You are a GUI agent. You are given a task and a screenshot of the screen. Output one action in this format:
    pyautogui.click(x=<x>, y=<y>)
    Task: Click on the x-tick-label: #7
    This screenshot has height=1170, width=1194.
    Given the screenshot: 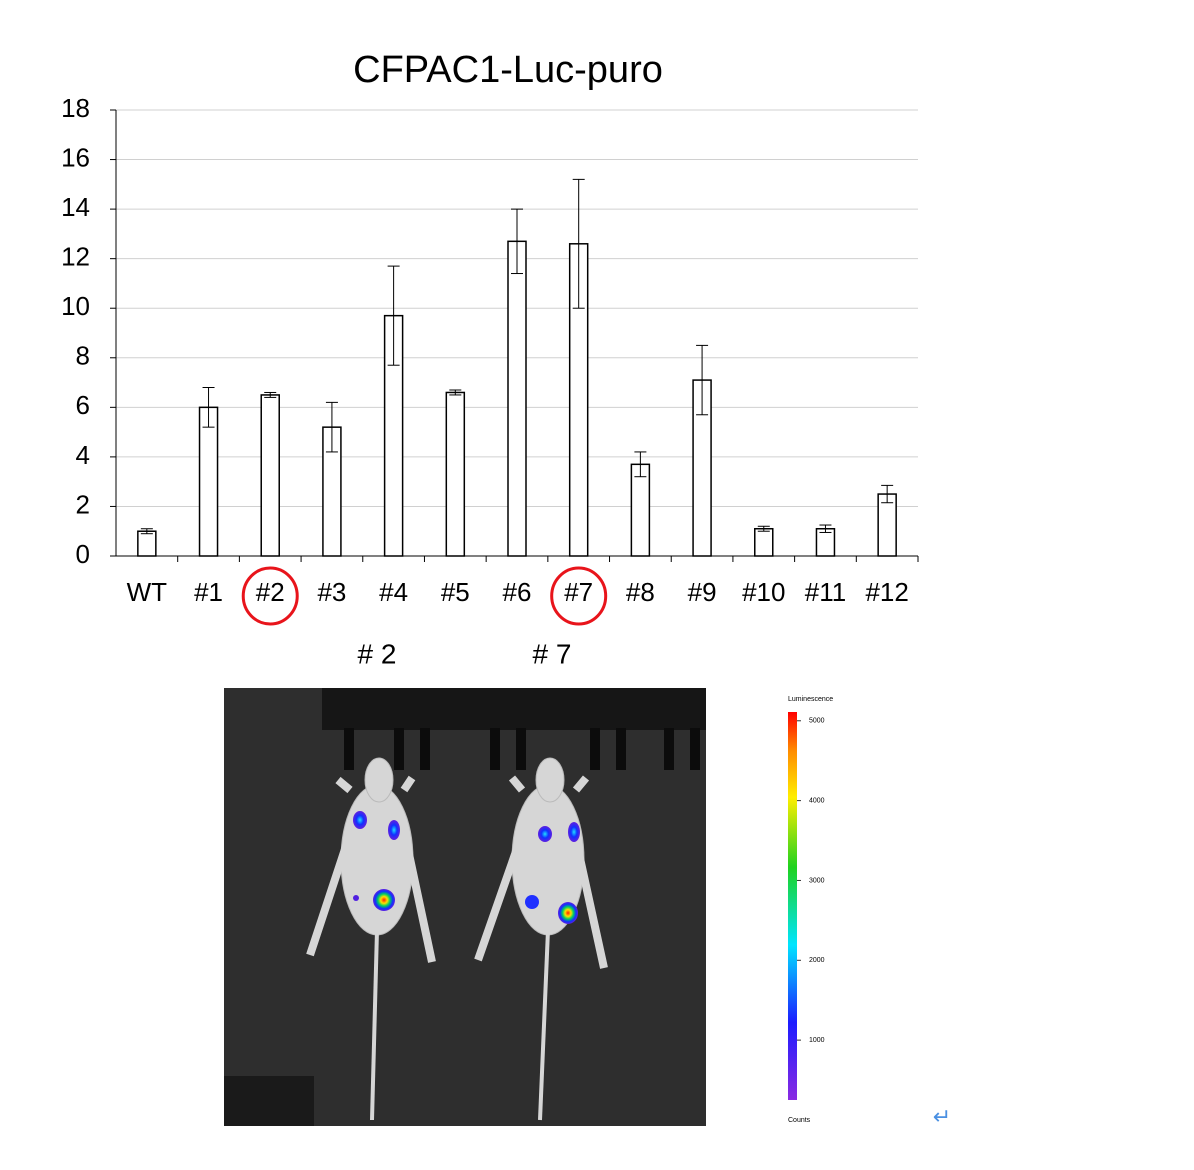 What is the action you would take?
    pyautogui.click(x=578, y=592)
    